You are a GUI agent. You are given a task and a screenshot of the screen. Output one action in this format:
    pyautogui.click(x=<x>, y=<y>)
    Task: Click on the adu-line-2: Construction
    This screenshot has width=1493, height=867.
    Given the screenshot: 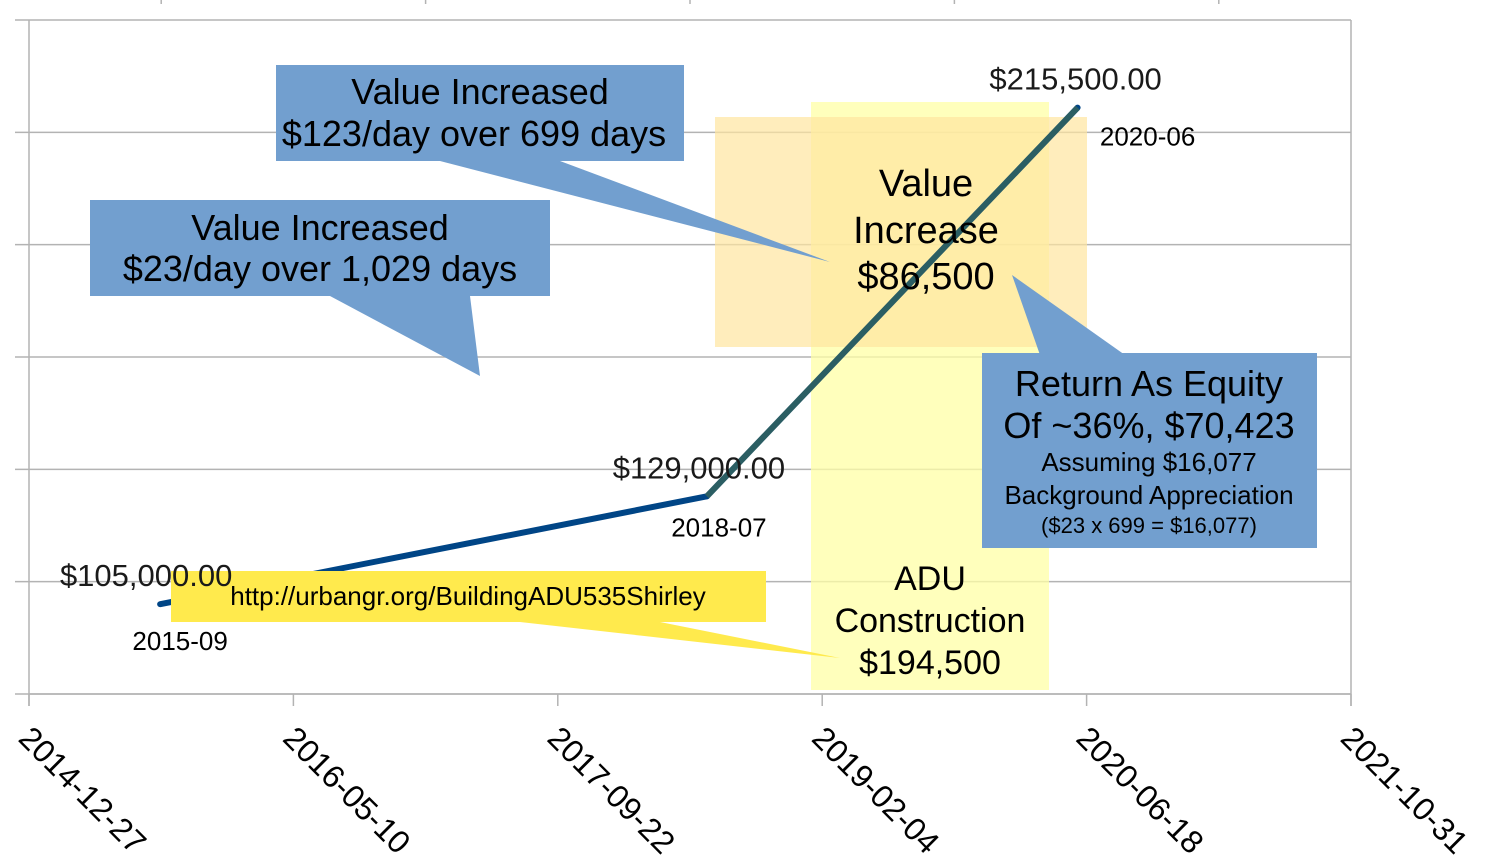 What is the action you would take?
    pyautogui.click(x=930, y=621)
    